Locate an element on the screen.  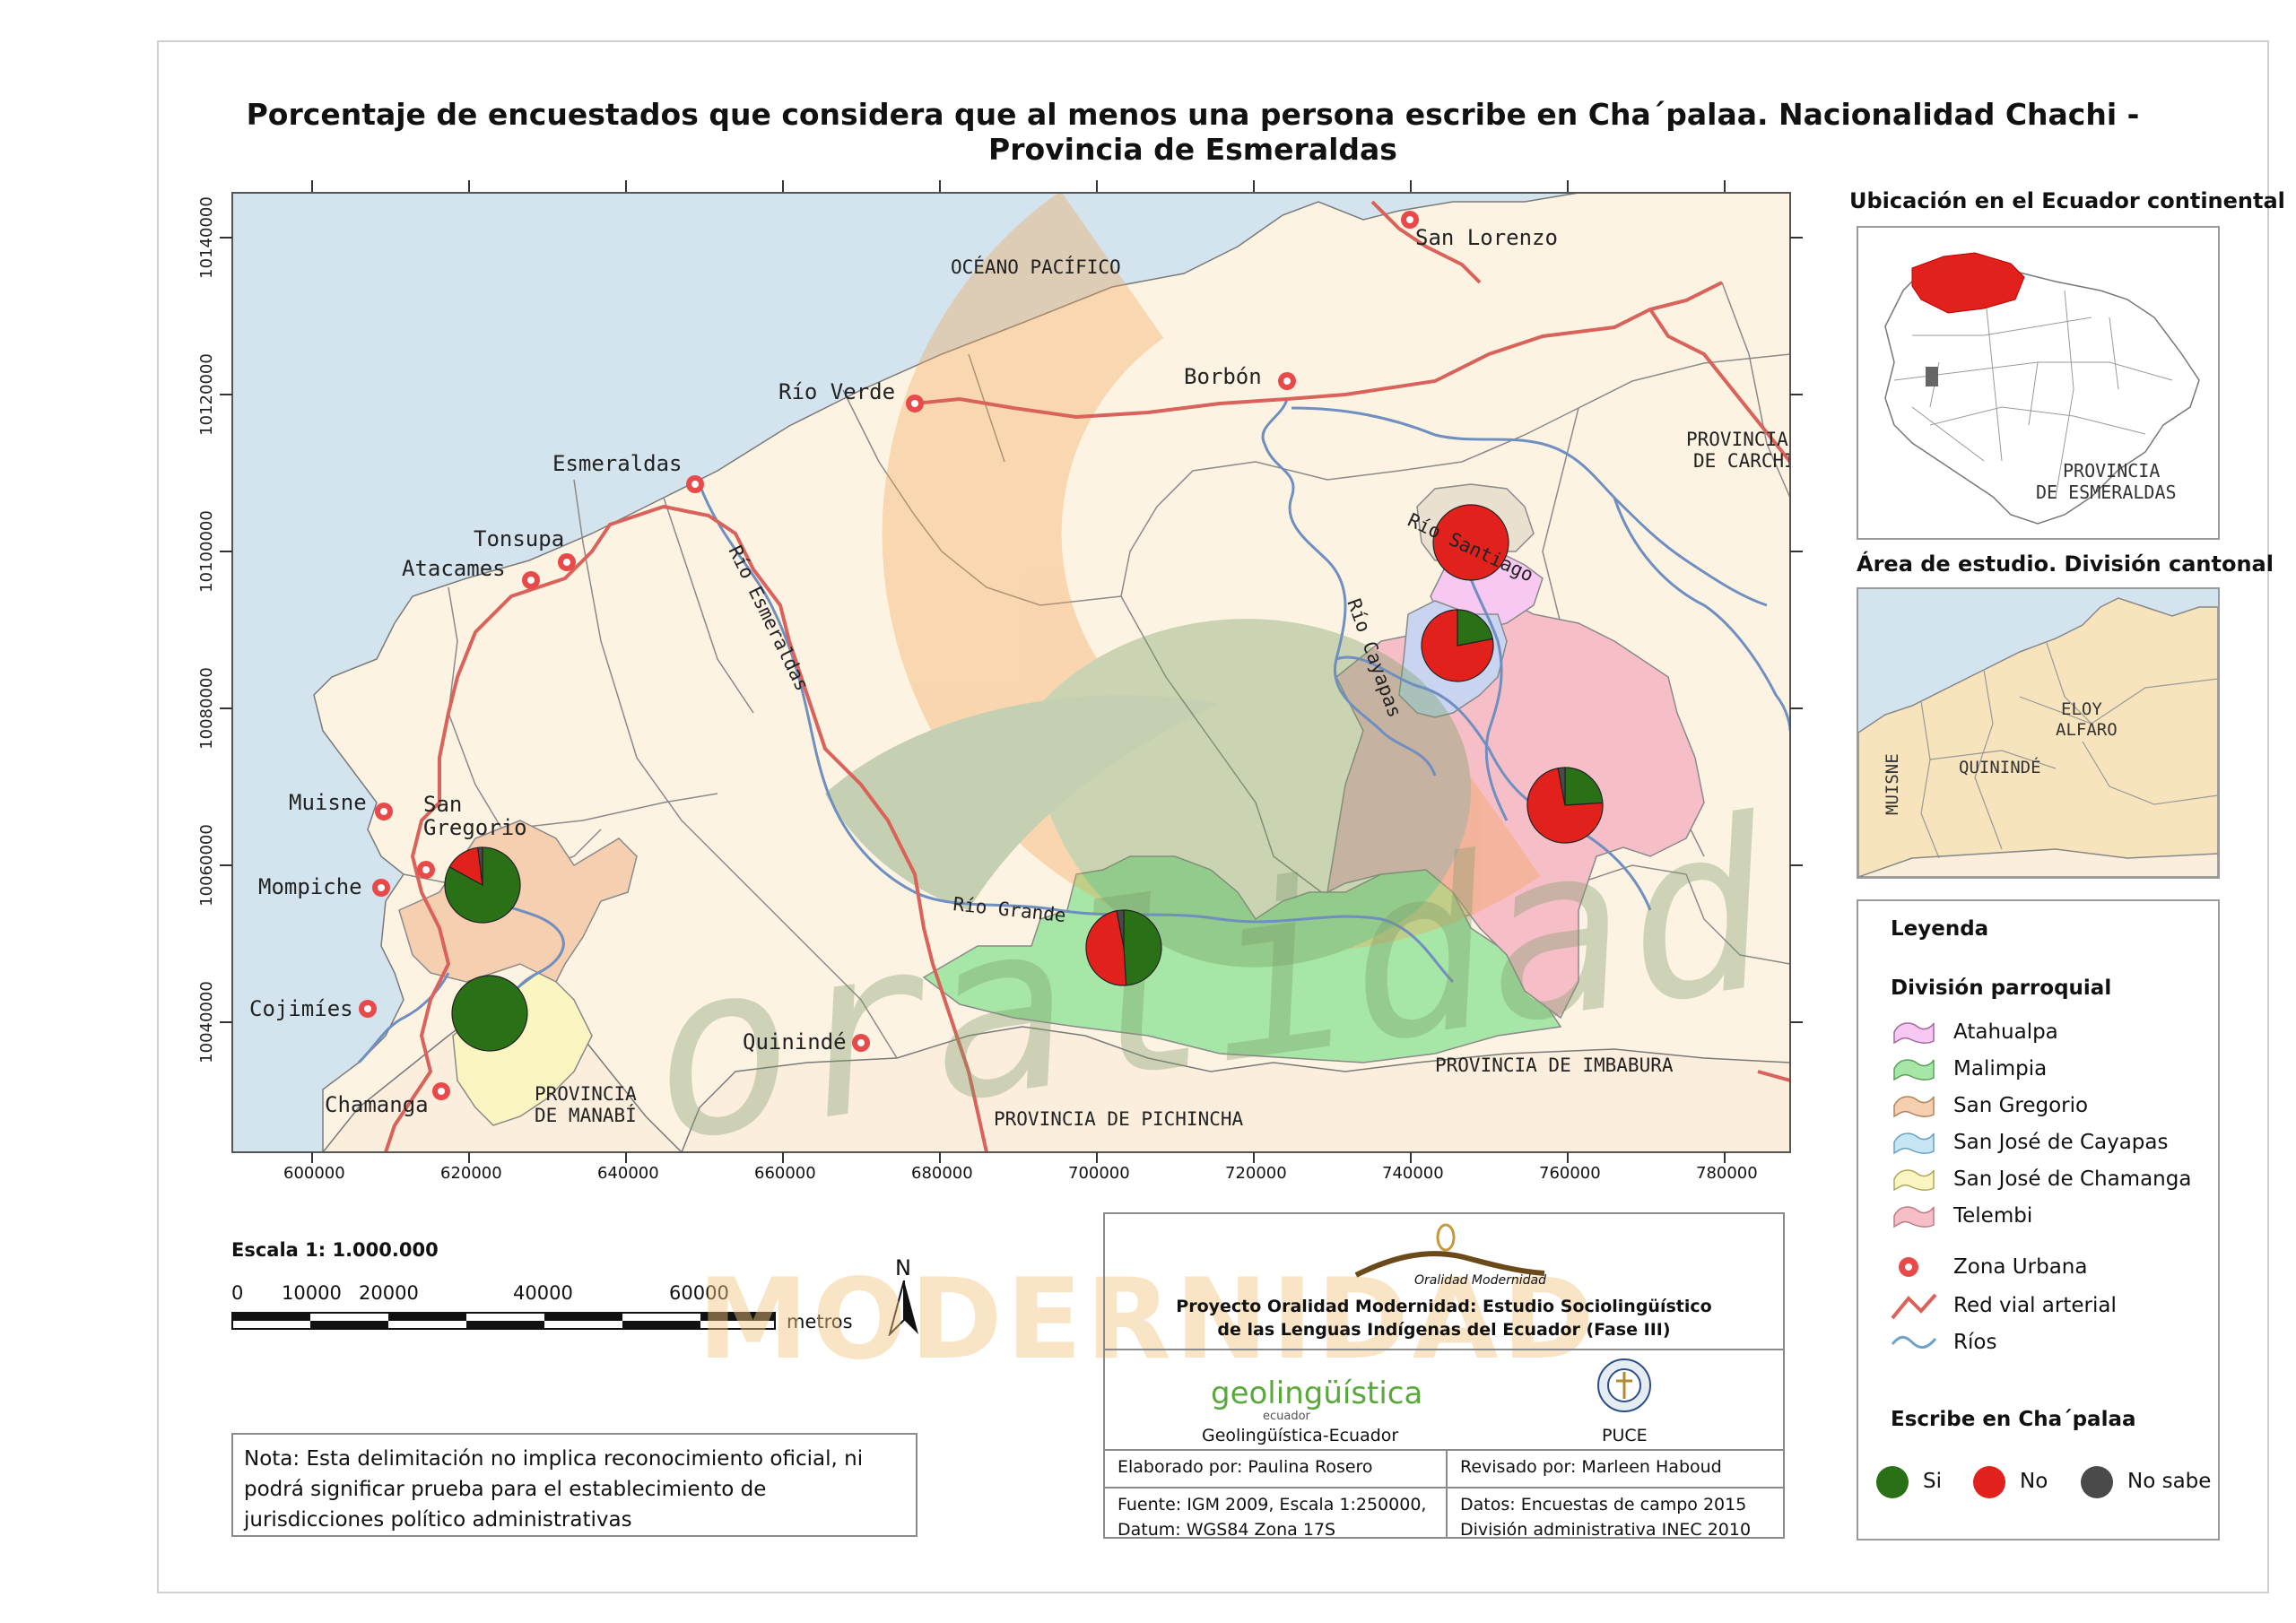
inset-ecuador: PROVINCIA DE ESMERALDAS is located at coordinates (2038, 383).